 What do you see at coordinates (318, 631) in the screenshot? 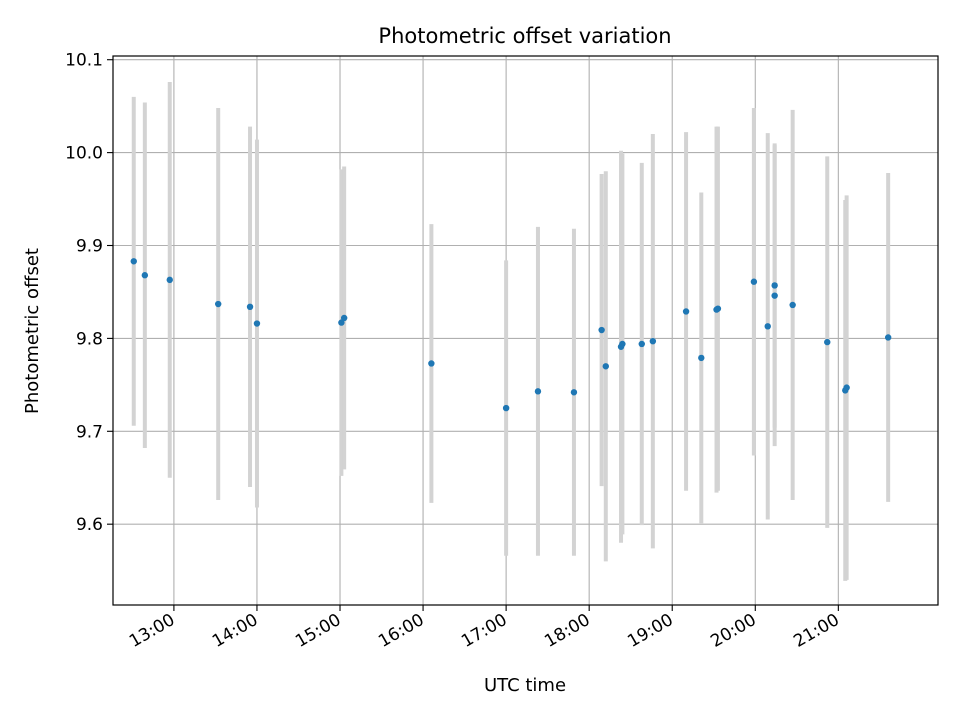
I see `x-tick-label: 15:00` at bounding box center [318, 631].